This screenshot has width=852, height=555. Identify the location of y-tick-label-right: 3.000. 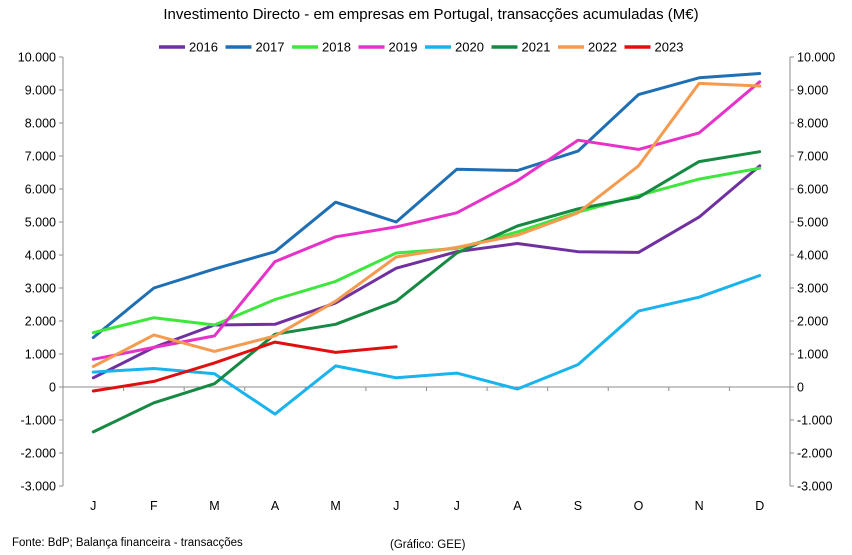
(812, 289).